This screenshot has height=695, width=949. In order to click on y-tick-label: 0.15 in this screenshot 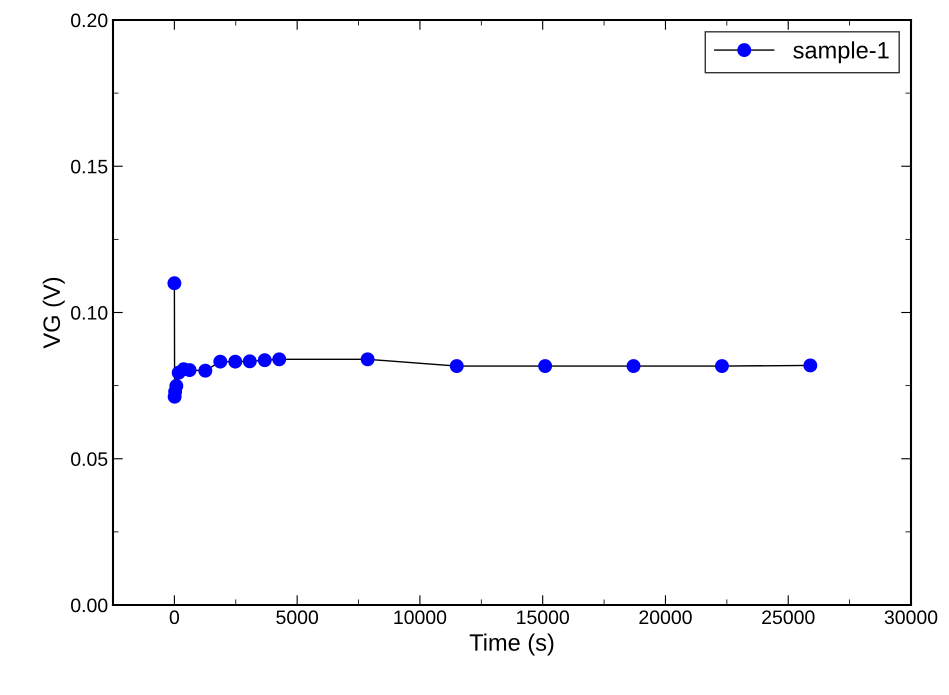, I will do `click(89, 167)`.